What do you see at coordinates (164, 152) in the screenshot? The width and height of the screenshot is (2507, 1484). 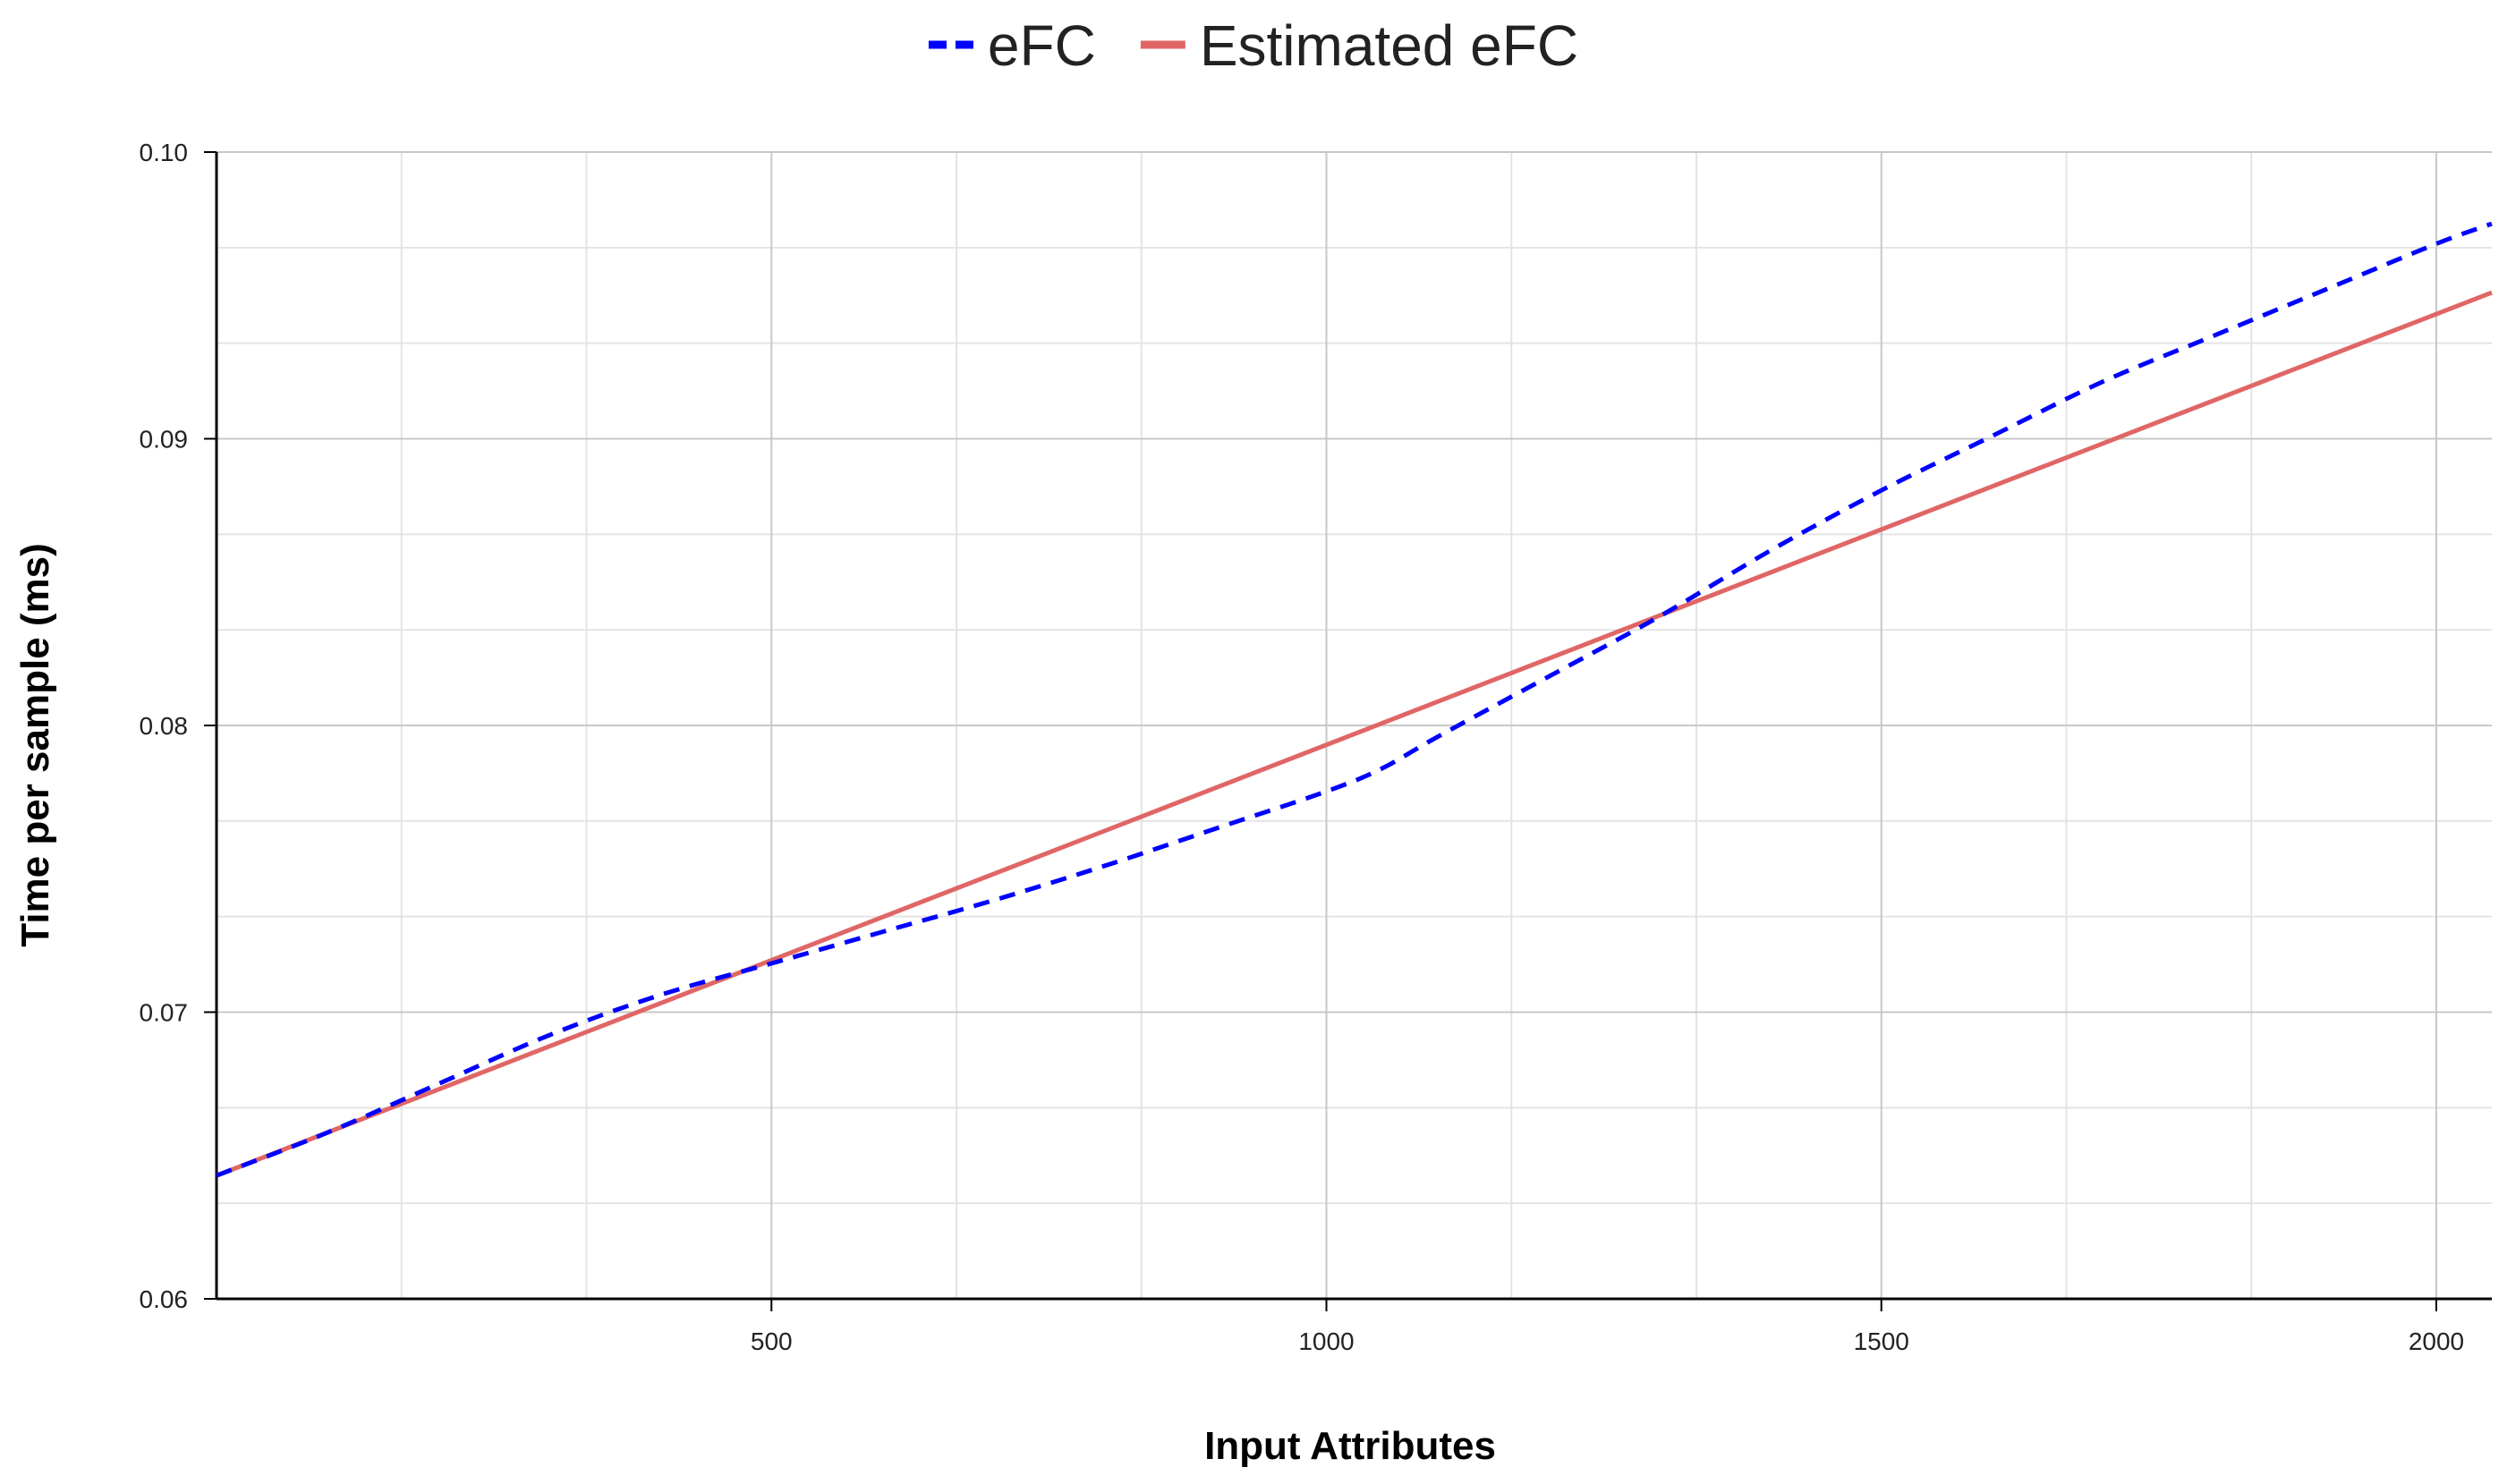 I see `y-tick-label: 0.10` at bounding box center [164, 152].